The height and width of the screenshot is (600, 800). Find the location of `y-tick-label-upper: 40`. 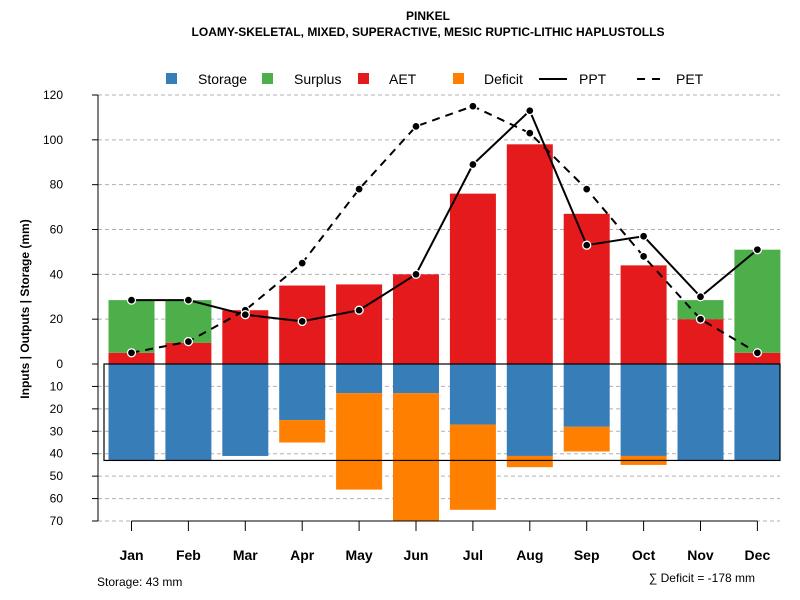

y-tick-label-upper: 40 is located at coordinates (57, 274).